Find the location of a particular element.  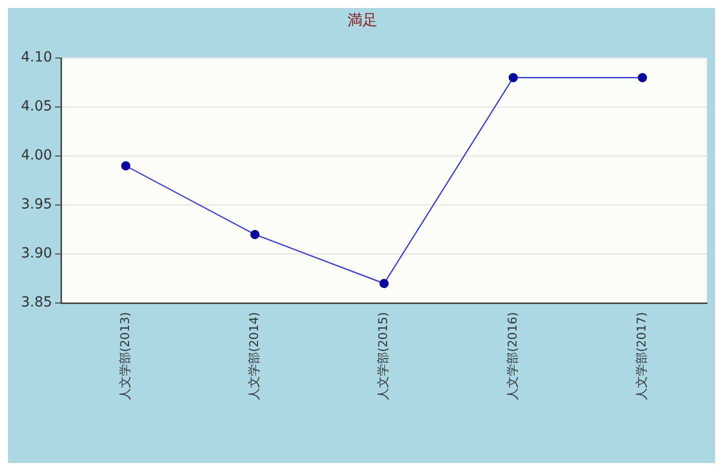

x-tick-label: 人文学部(2017) is located at coordinates (641, 356).